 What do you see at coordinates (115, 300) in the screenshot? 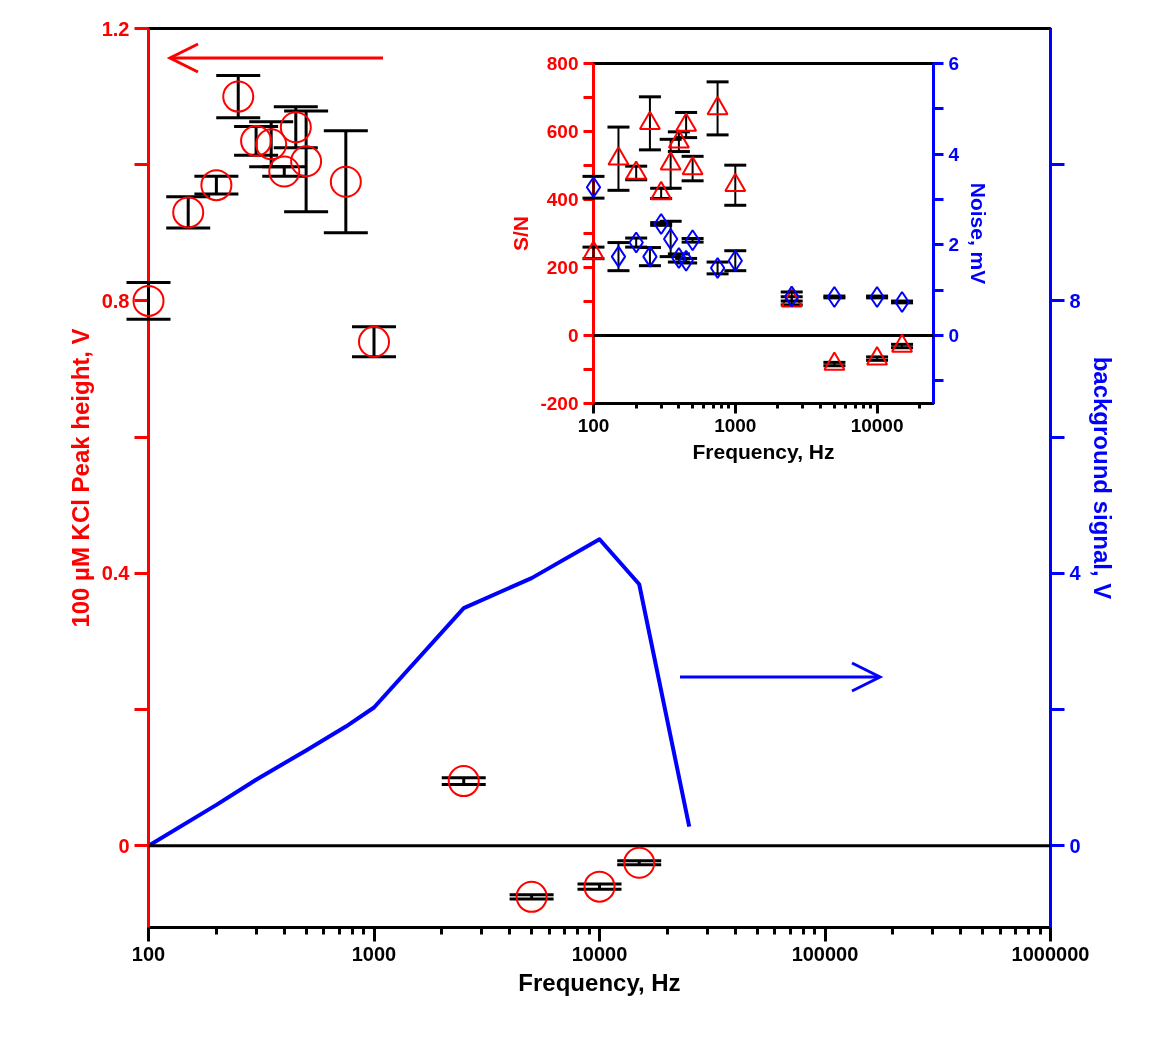
I see `y-tick-label: 0.8` at bounding box center [115, 300].